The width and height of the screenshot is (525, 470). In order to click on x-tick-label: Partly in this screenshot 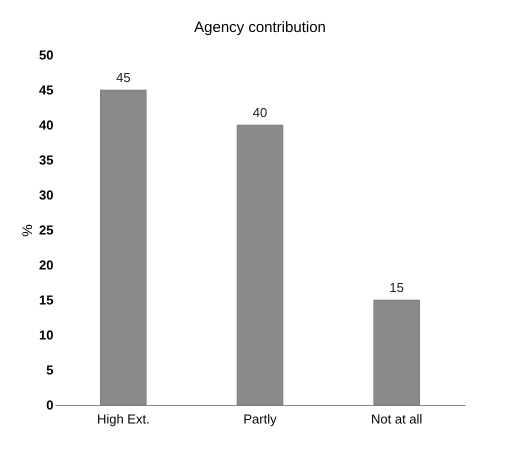, I will do `click(260, 419)`.